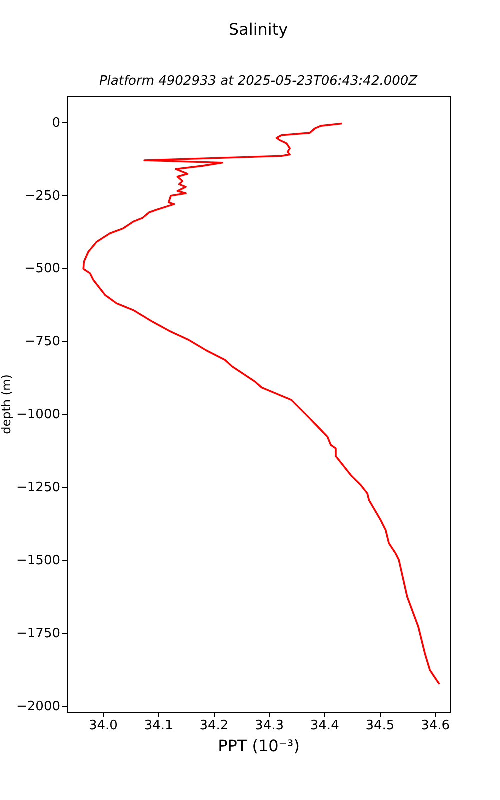 Image resolution: width=500 pixels, height=800 pixels. Describe the element at coordinates (258, 29) in the screenshot. I see `chart-title: Salinity` at that location.